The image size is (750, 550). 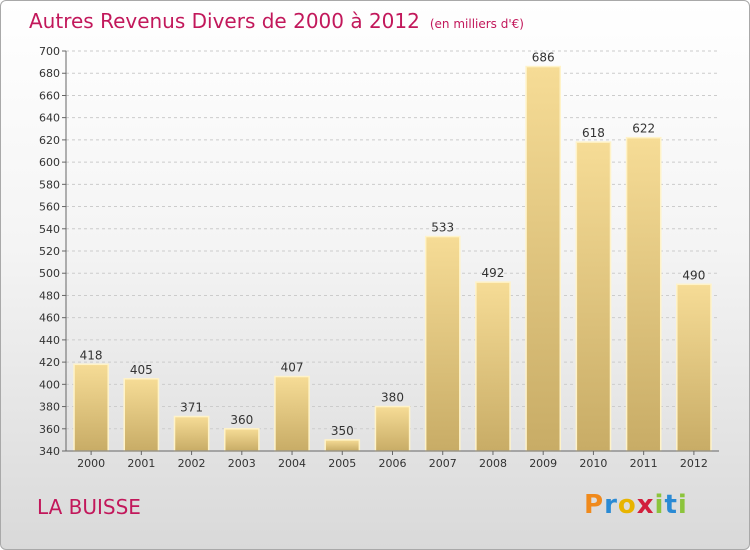 What do you see at coordinates (342, 463) in the screenshot?
I see `x-tick-label: 2005` at bounding box center [342, 463].